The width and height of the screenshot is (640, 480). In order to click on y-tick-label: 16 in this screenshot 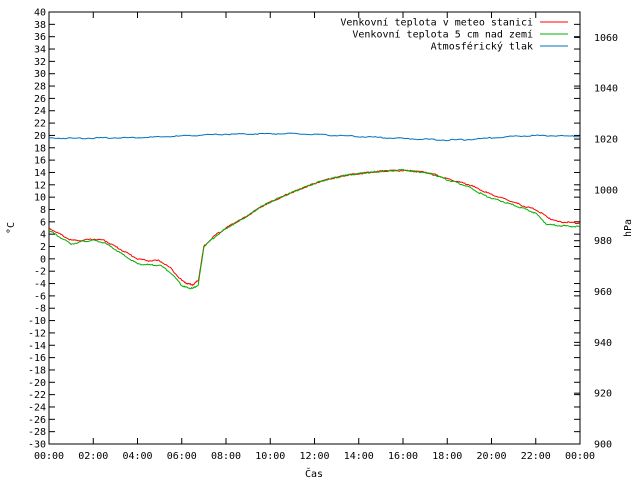, I will do `click(40, 161)`.